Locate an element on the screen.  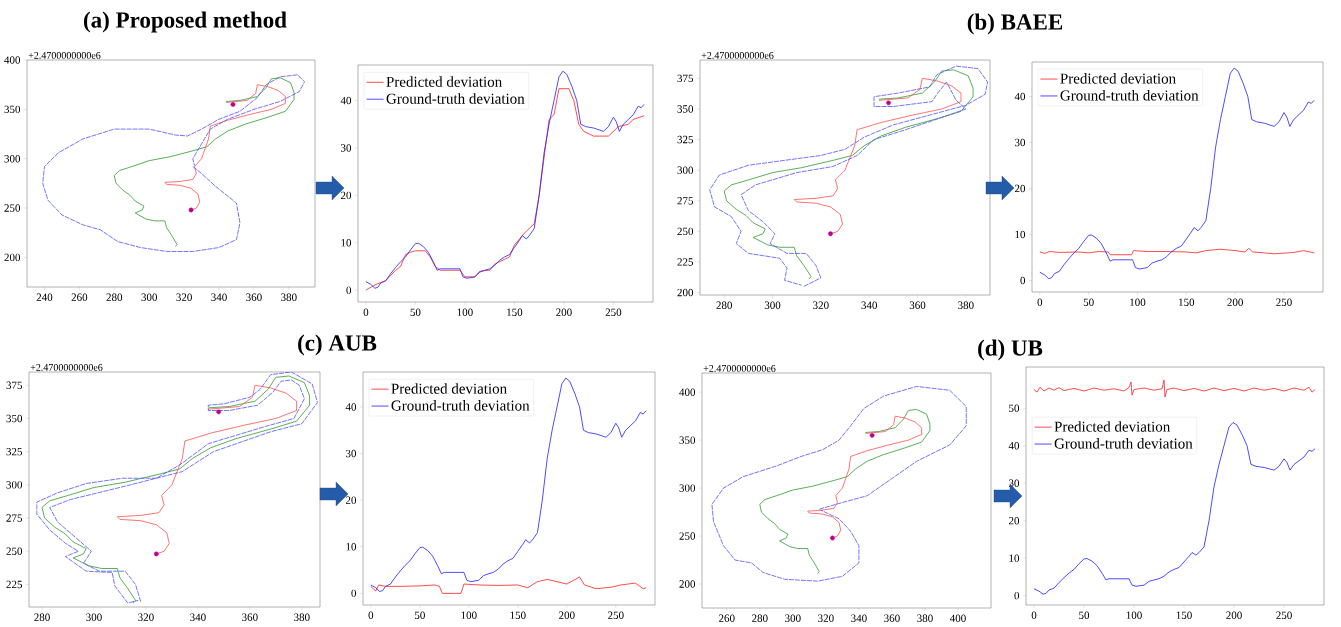
y-tick-label: 225 is located at coordinates (685, 262).